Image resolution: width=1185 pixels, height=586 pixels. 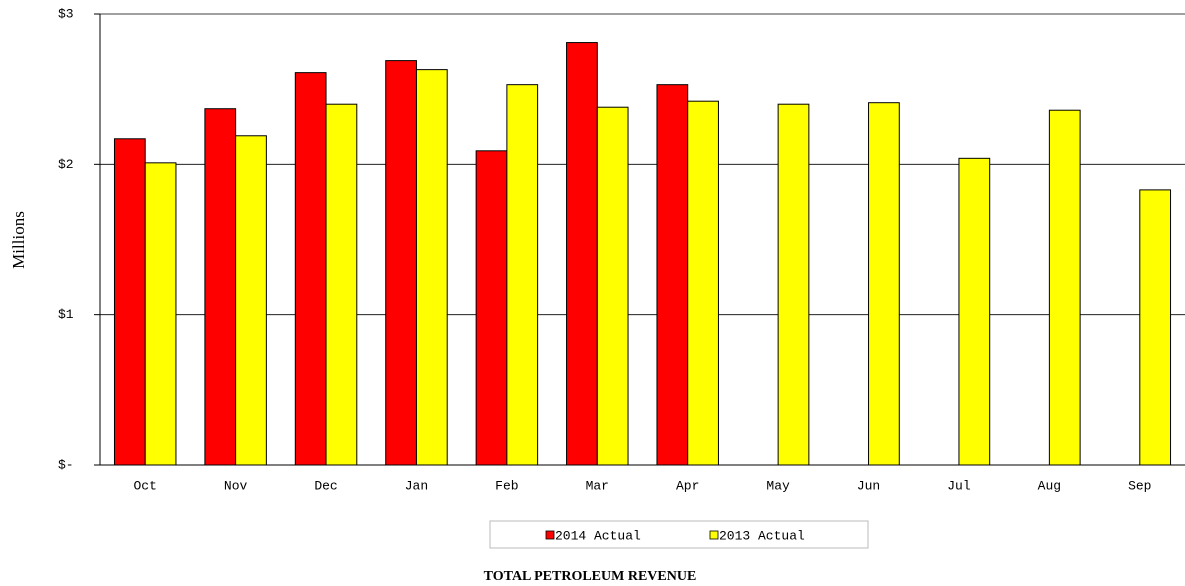 What do you see at coordinates (325, 485) in the screenshot?
I see `x-tick-label: Dec` at bounding box center [325, 485].